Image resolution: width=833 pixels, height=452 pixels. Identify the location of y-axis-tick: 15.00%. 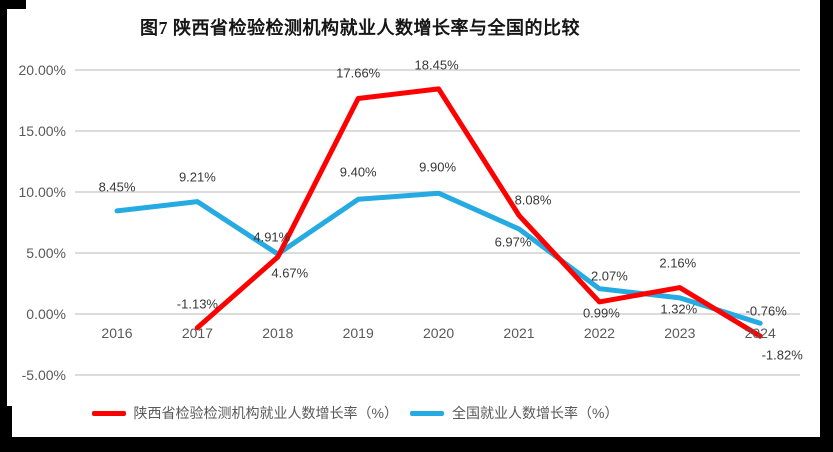
(42, 131).